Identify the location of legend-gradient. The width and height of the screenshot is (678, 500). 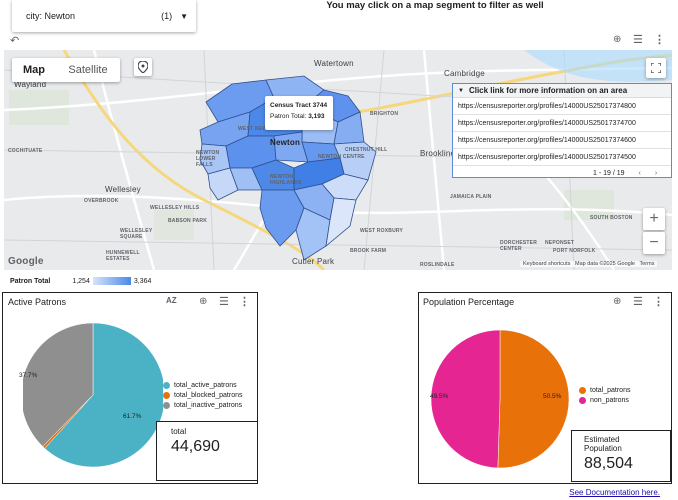
(111, 281).